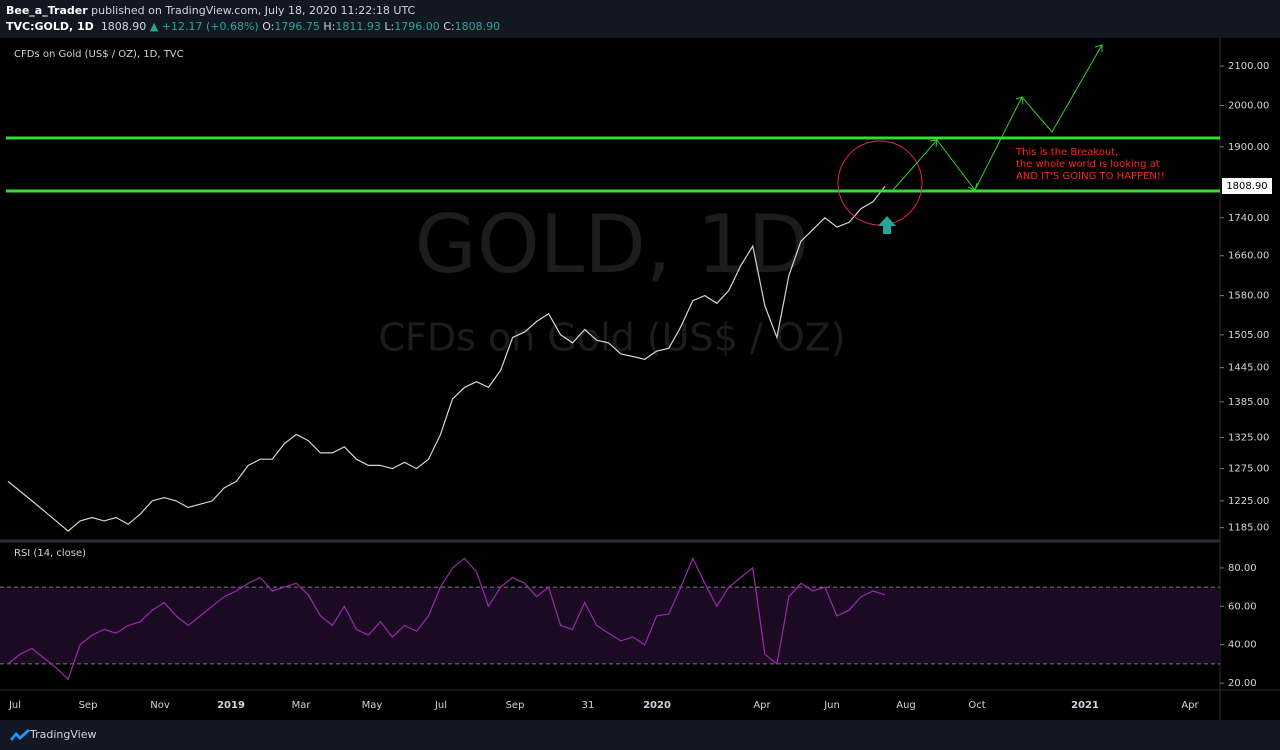 This screenshot has height=750, width=1280. I want to click on watermark-symbol: GOLD, 1D, so click(612, 244).